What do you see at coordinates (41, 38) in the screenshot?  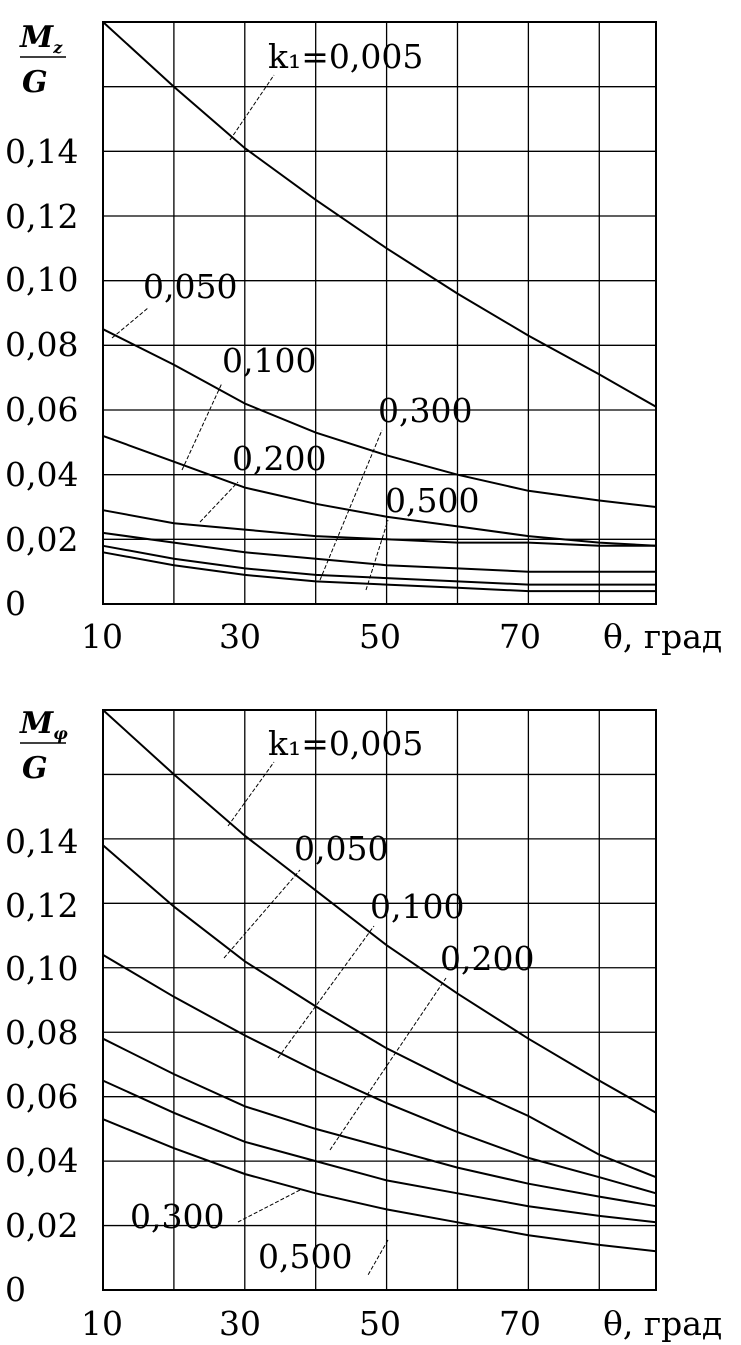 I see `y-axis-label-numerator: Mz` at bounding box center [41, 38].